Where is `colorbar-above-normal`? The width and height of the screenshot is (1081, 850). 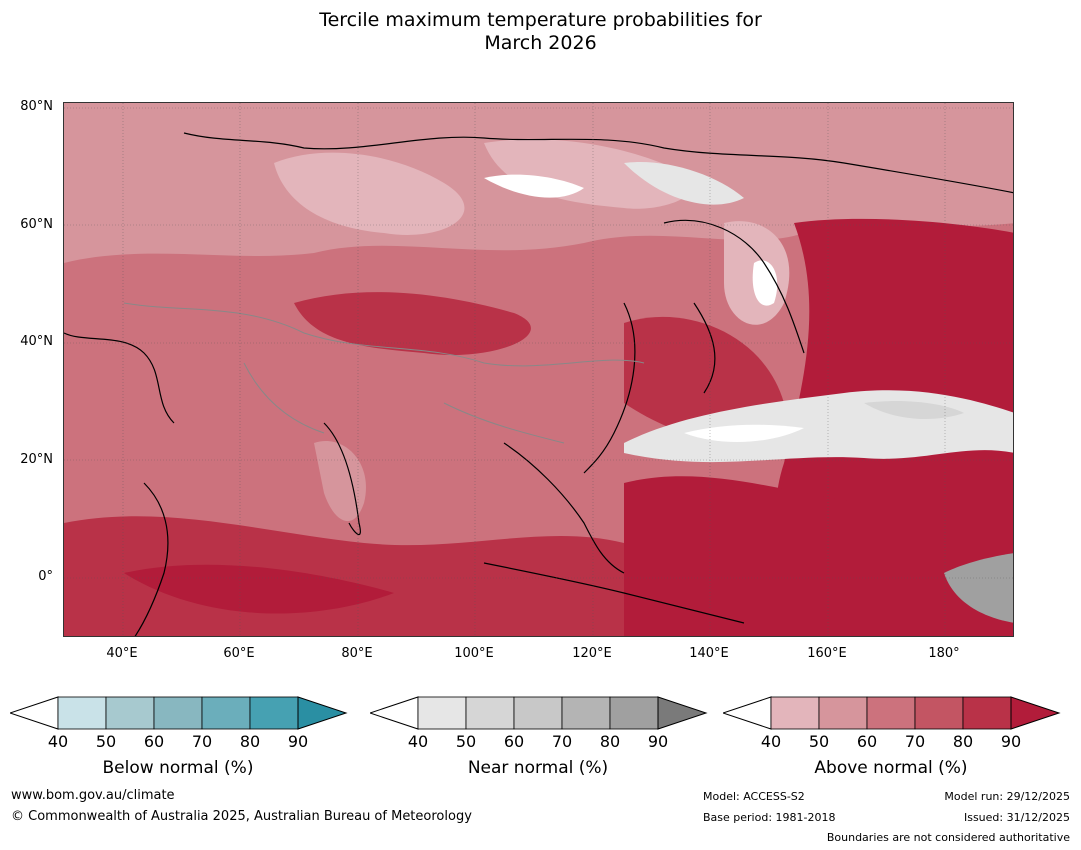
colorbar-above-normal is located at coordinates (892, 713).